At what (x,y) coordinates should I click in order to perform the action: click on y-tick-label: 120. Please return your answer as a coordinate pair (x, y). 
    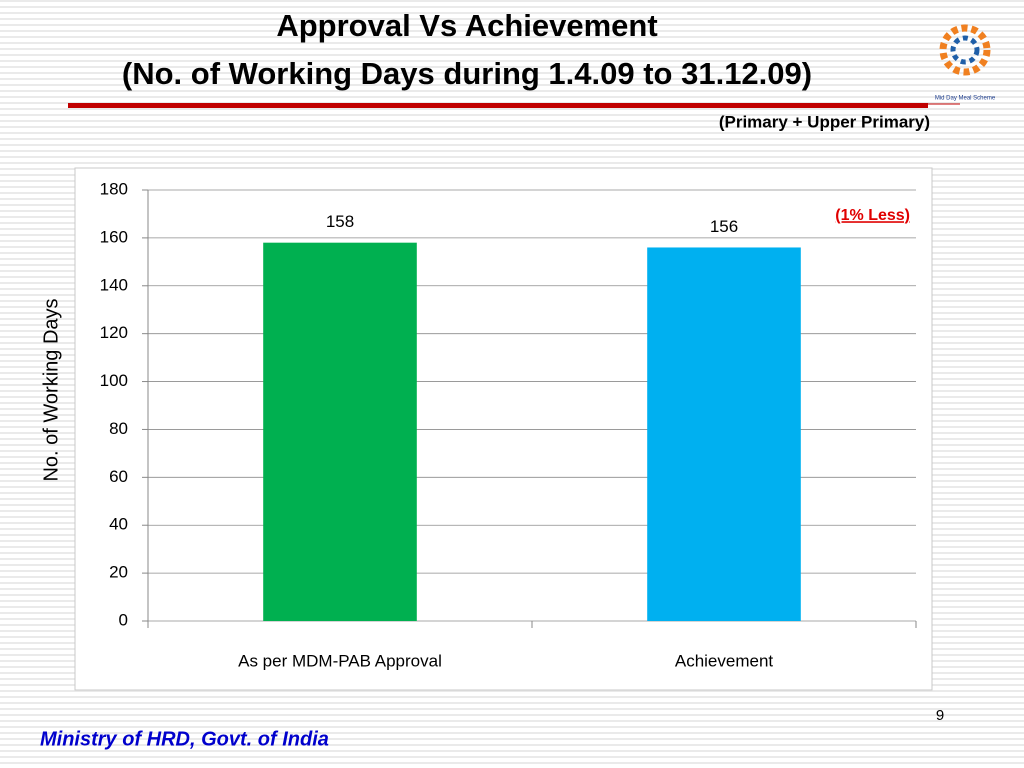
    Looking at the image, I should click on (114, 332).